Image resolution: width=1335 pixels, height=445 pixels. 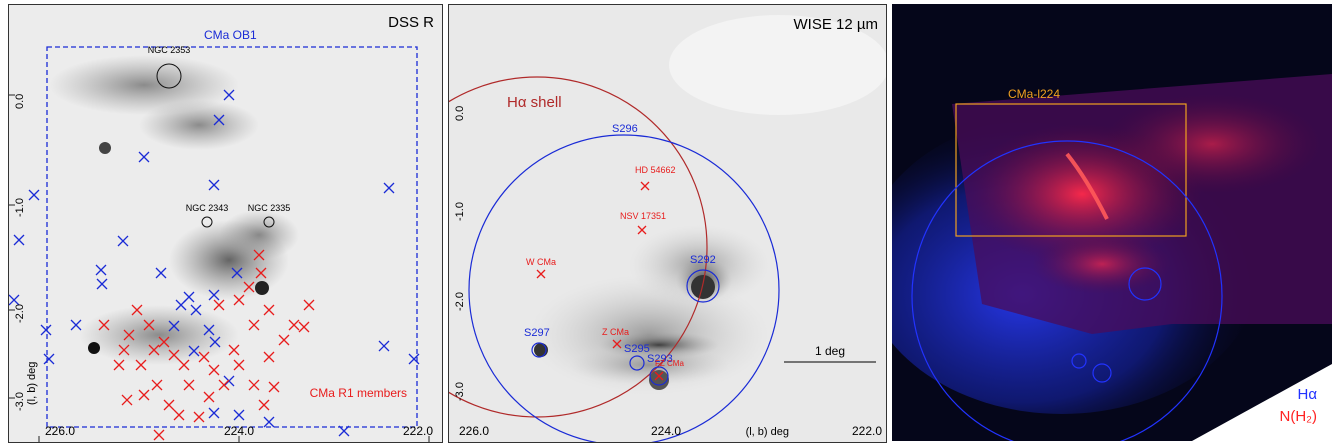 What do you see at coordinates (269, 208) in the screenshot?
I see `cluster-label-ngc2335: NGC 2335` at bounding box center [269, 208].